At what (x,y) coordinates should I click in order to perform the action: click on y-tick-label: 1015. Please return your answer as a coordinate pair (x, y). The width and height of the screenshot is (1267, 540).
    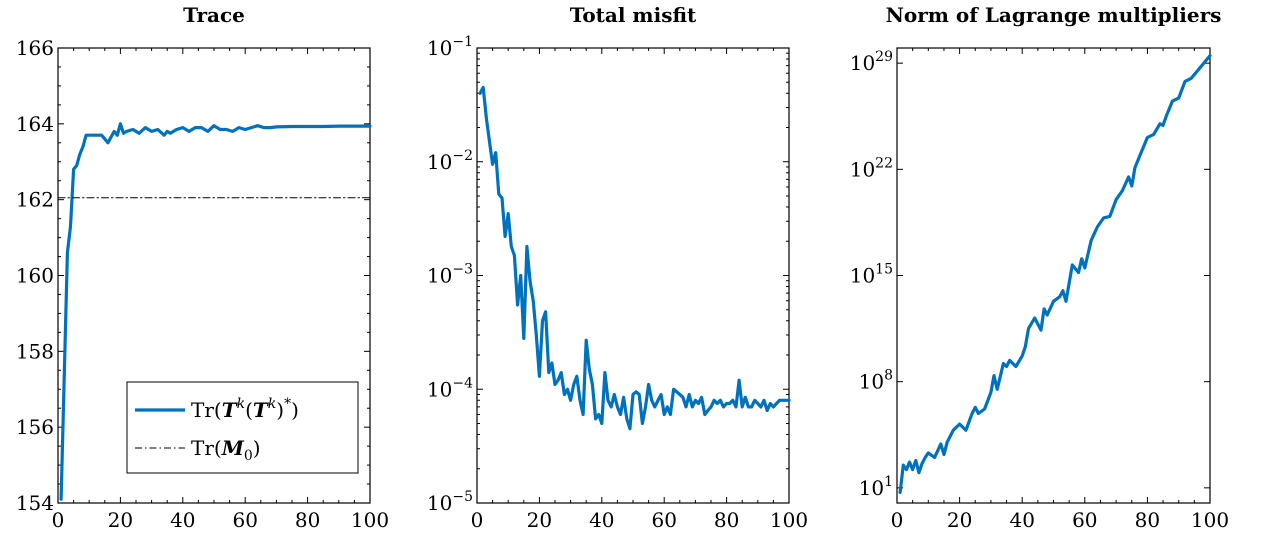
    Looking at the image, I should click on (871, 275).